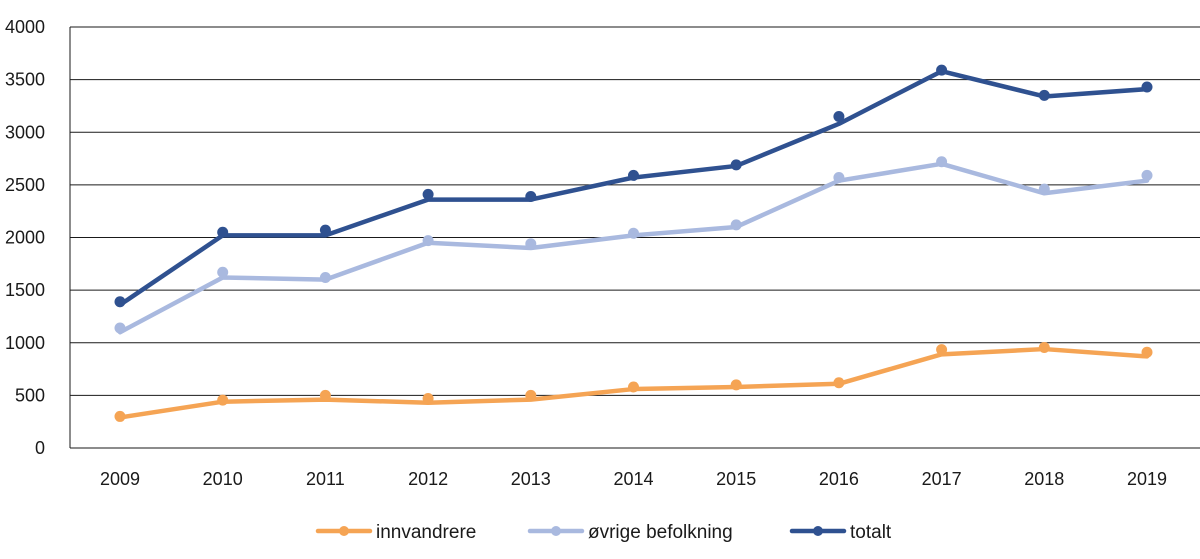 Image resolution: width=1200 pixels, height=559 pixels. Describe the element at coordinates (25, 80) in the screenshot. I see `y-tick-label: 3500` at that location.